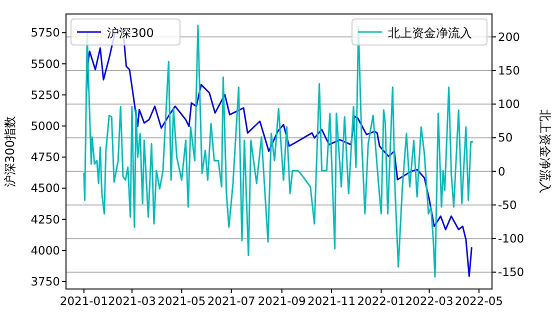 Image resolution: width=553 pixels, height=322 pixels. Describe the element at coordinates (545, 152) in the screenshot. I see `y2-axis-title: 北上资金净流入` at that location.